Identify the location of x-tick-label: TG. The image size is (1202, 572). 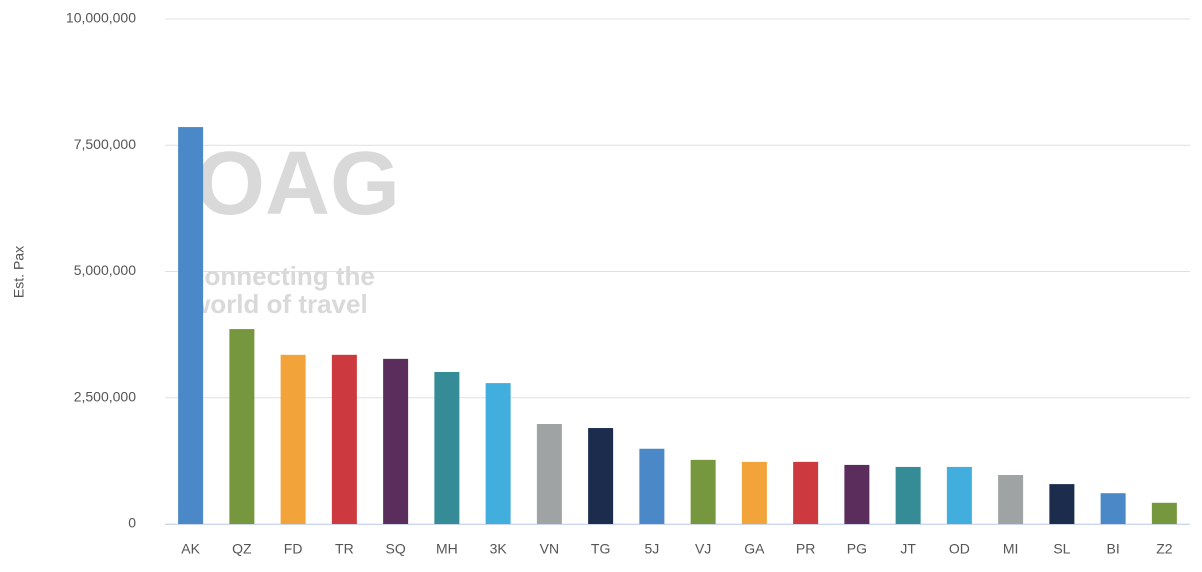
(600, 549).